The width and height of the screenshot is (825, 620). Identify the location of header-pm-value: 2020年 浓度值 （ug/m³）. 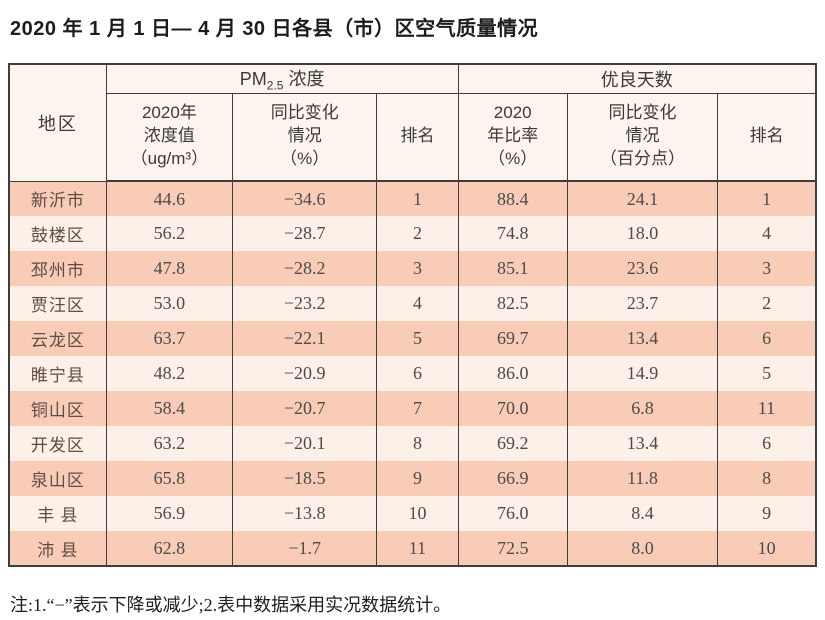
(169, 138).